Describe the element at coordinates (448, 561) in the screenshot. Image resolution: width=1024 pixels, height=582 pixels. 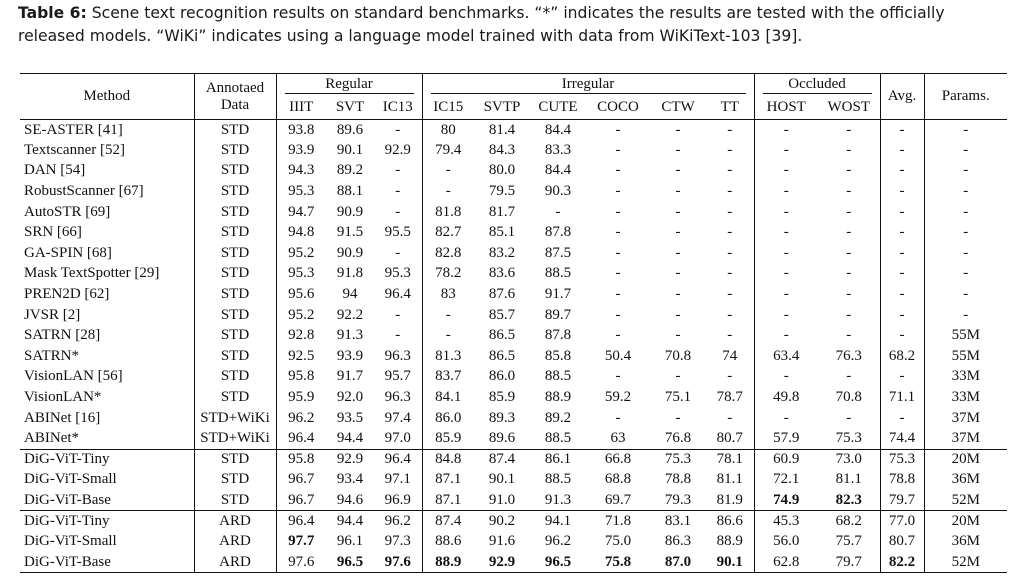
I see `cell-ic15-bold: 88.9` at that location.